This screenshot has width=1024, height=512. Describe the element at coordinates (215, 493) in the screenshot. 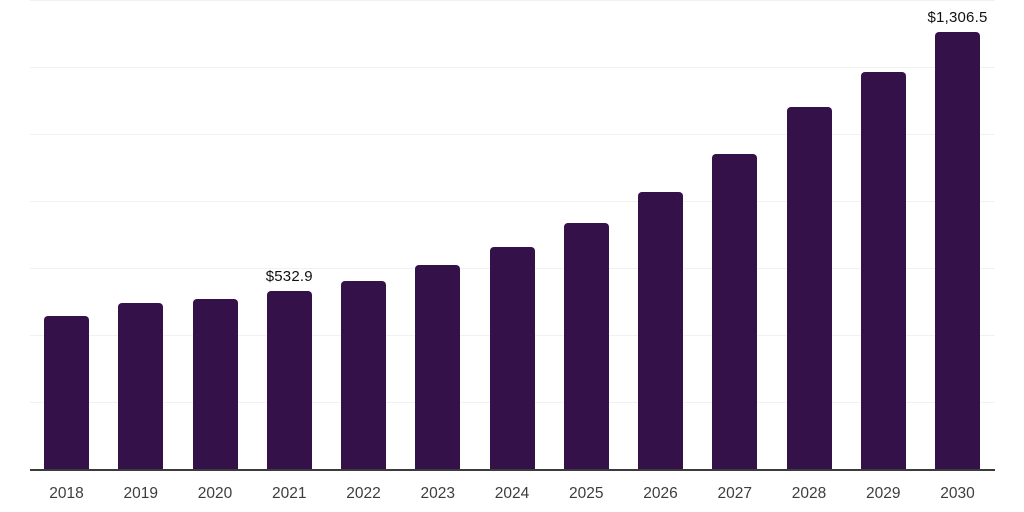

I see `x-tick-label-2020: 2020` at that location.